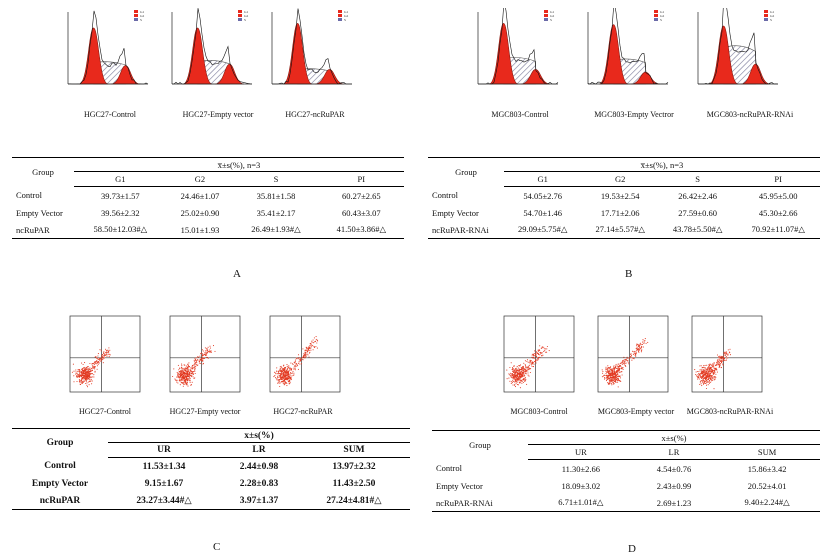  What do you see at coordinates (346, 16) in the screenshot?
I see `legend-label: G2` at bounding box center [346, 16].